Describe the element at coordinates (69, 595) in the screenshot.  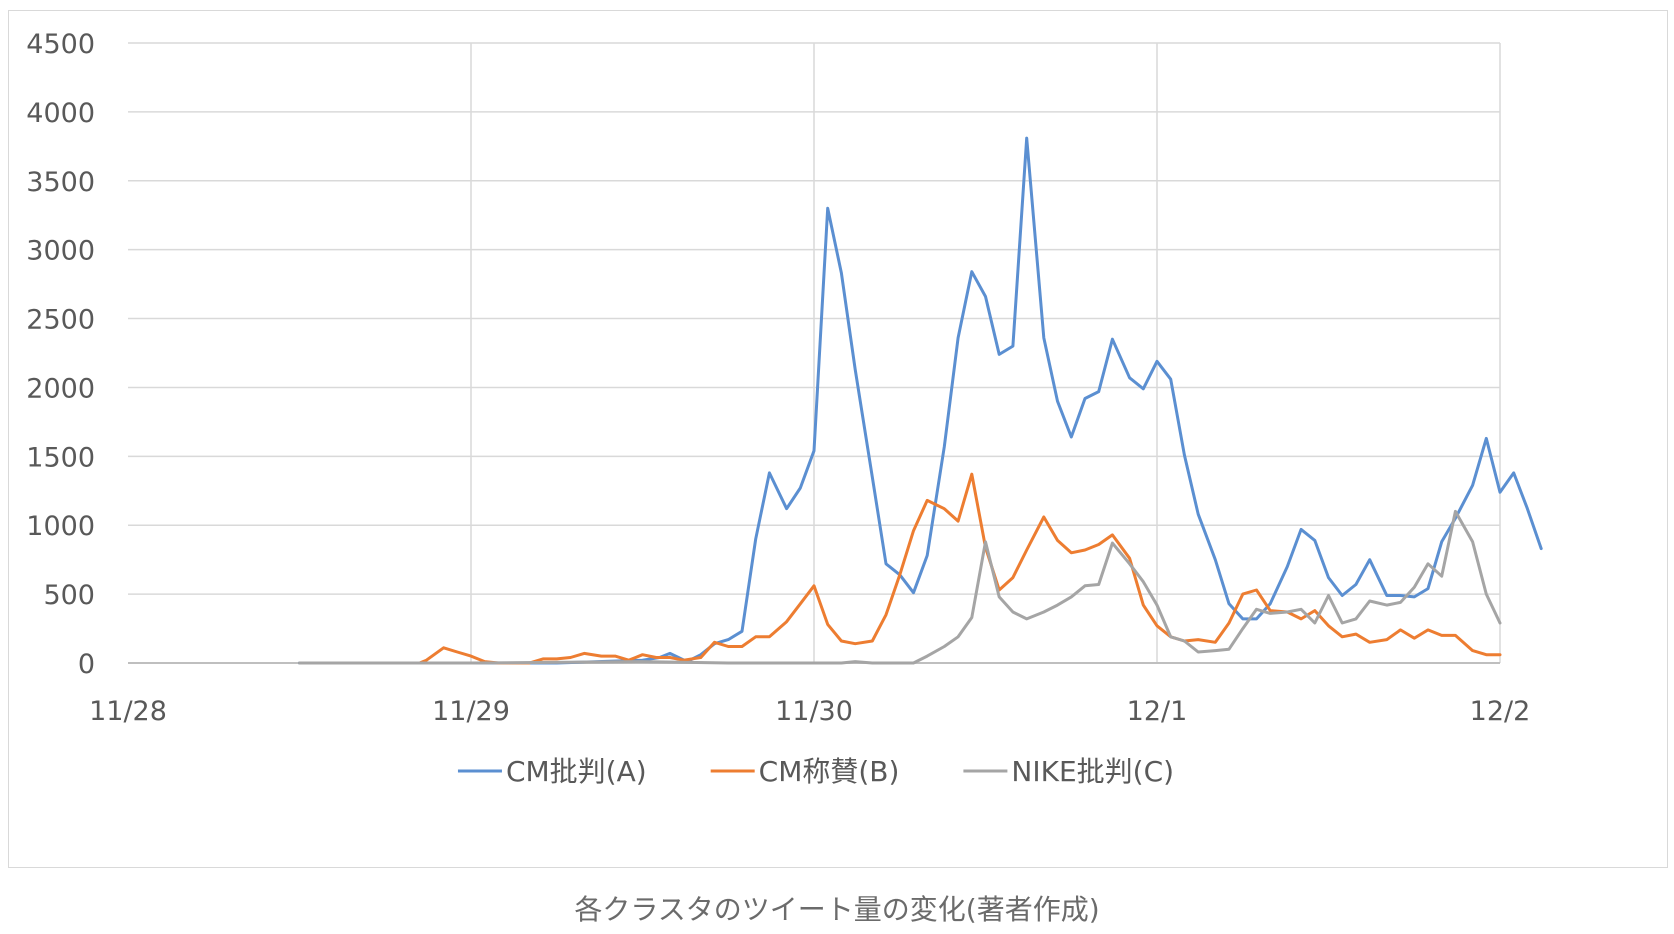
I see `y-tick-label: 500` at that location.